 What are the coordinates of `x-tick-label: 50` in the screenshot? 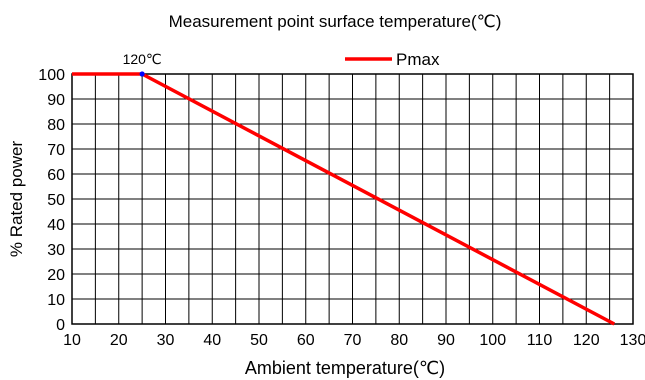 It's located at (259, 340).